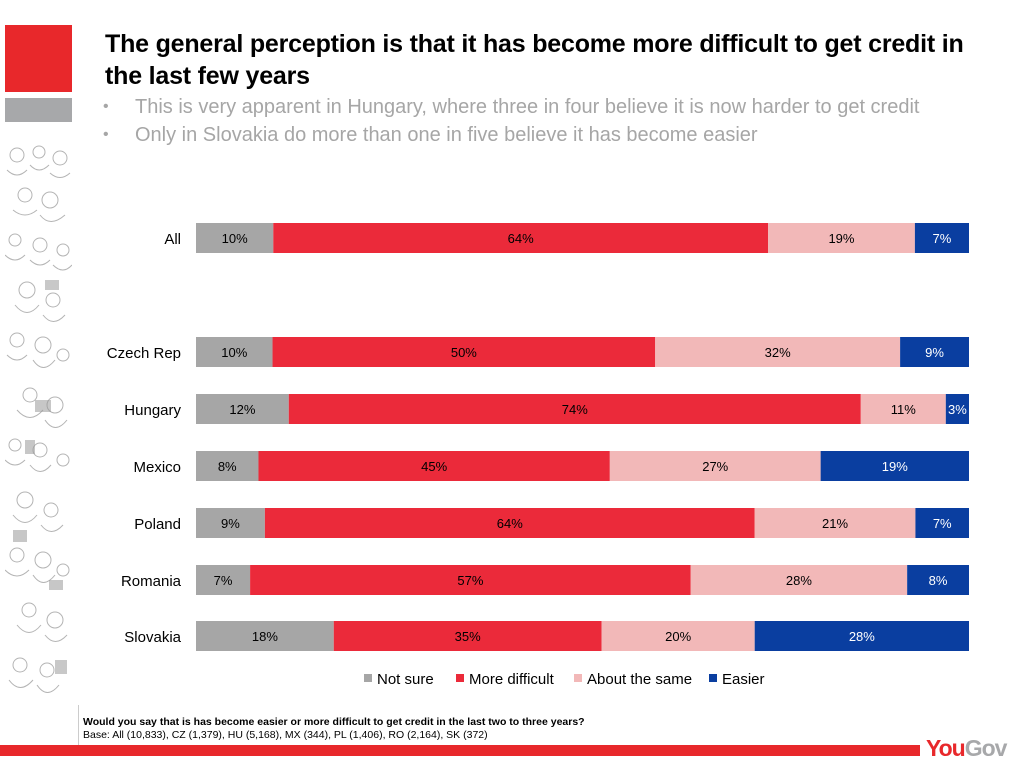 Image resolution: width=1024 pixels, height=768 pixels. I want to click on category-label: All, so click(172, 239).